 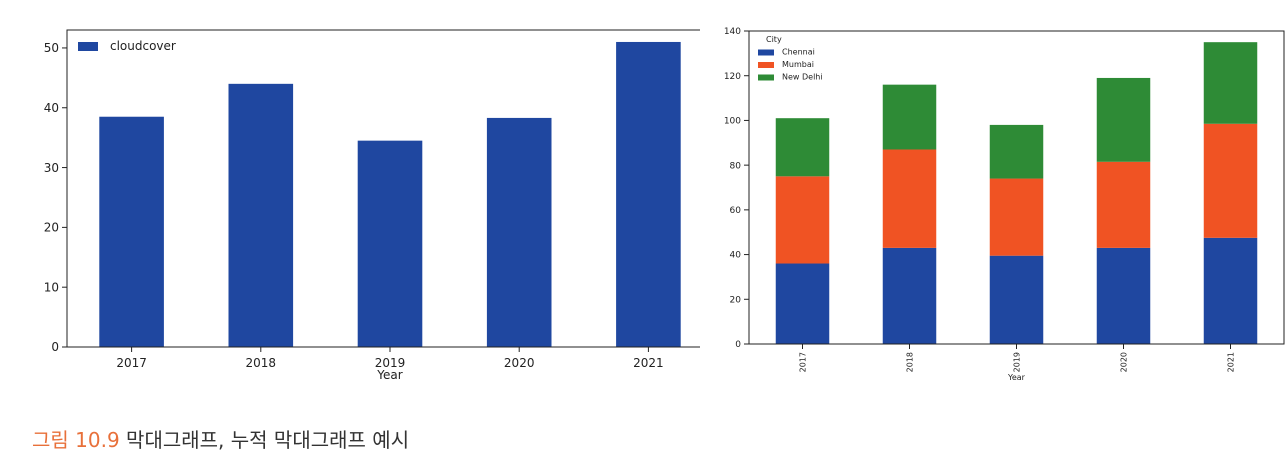 I want to click on bar-new-delhi-2018, so click(x=909, y=117).